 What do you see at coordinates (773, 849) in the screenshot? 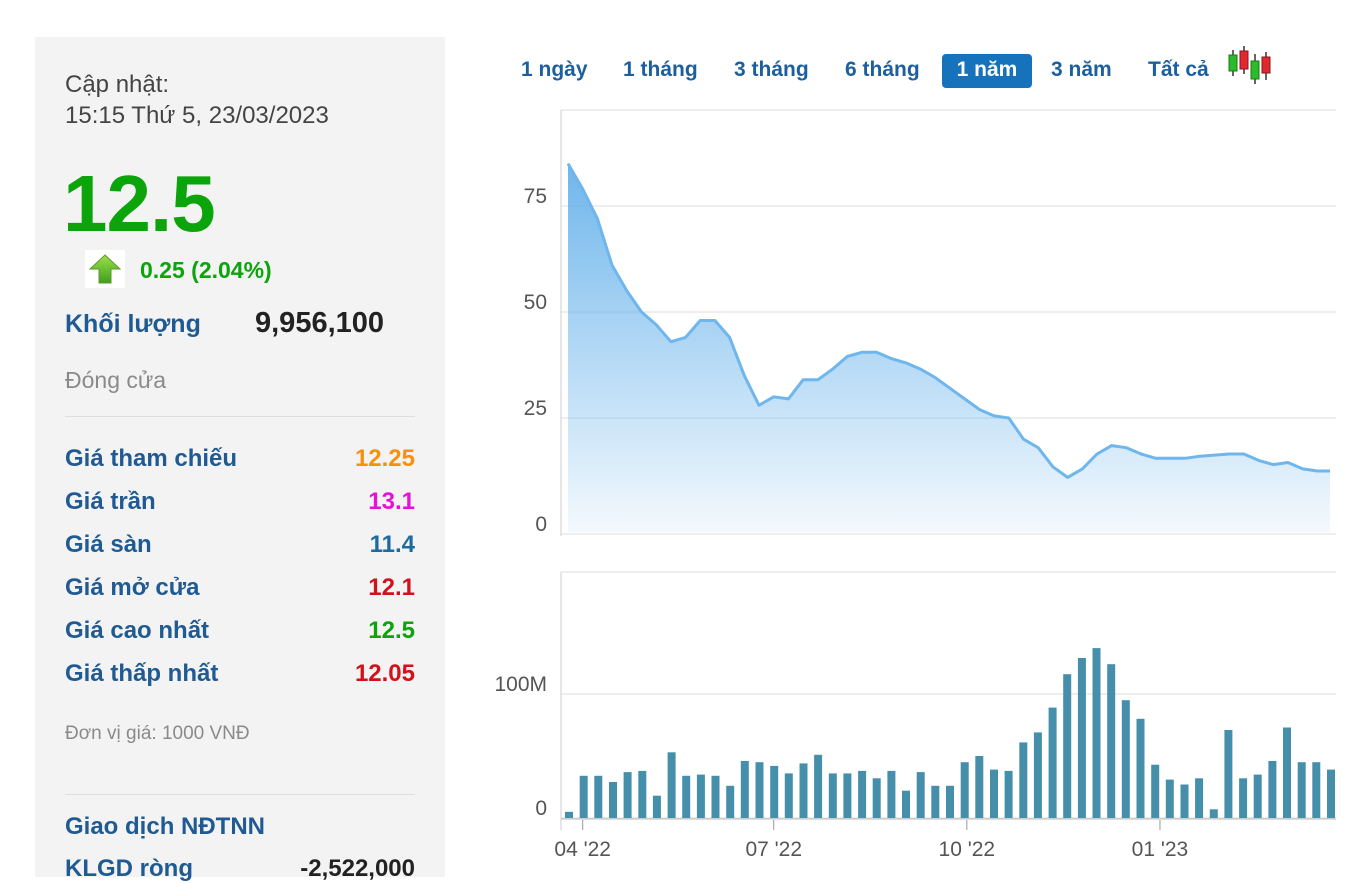
I see `x-tick-label: 07 '22` at bounding box center [773, 849].